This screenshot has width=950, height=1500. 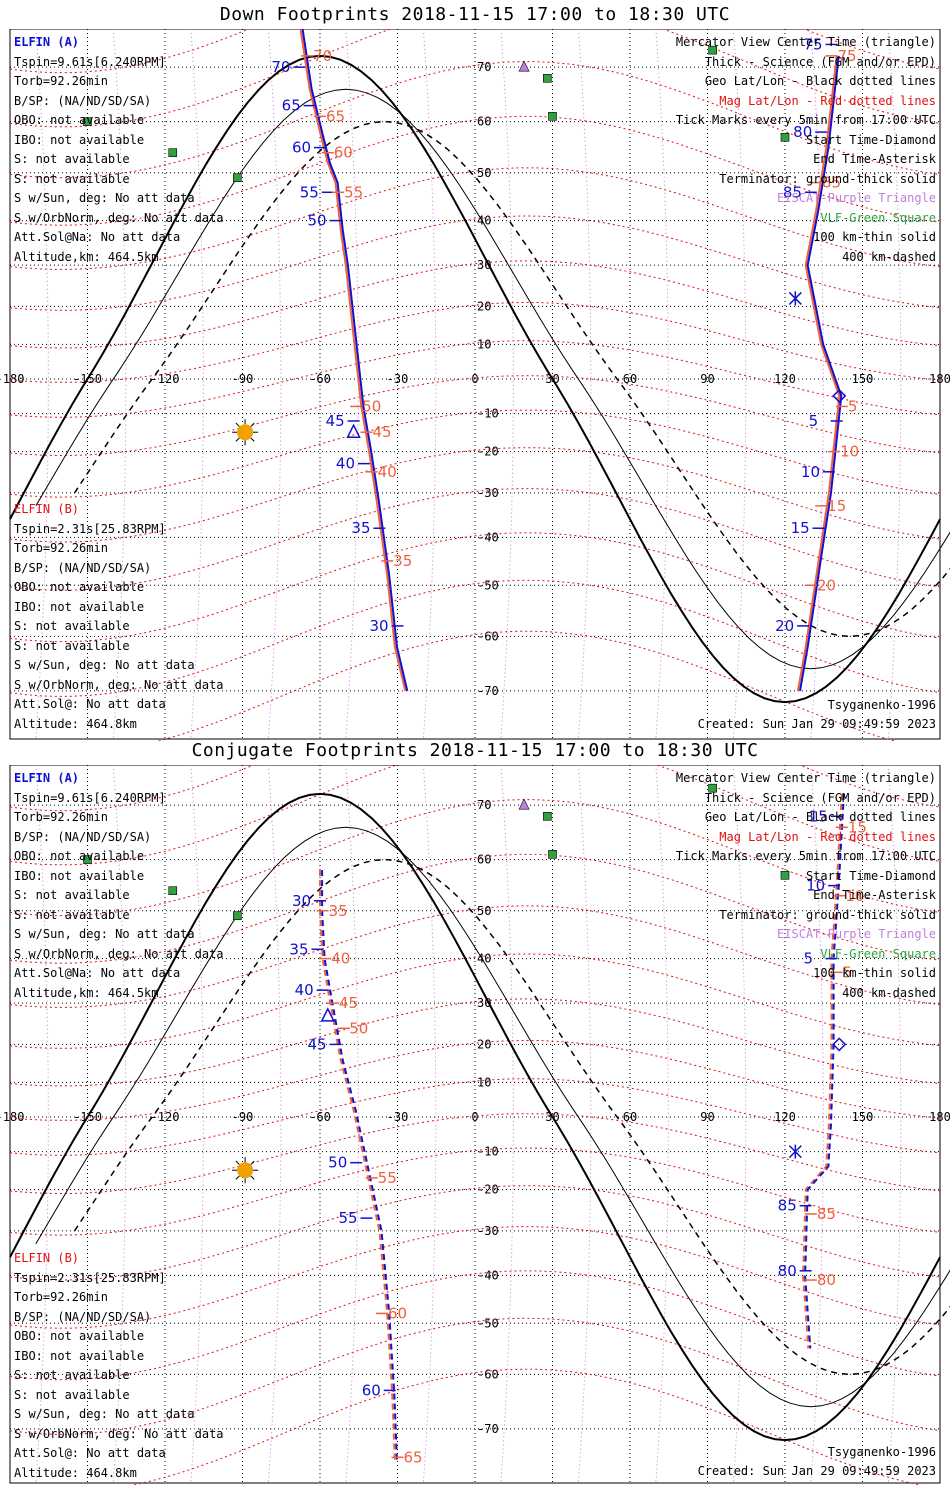 I want to click on conj-a-label-45: 45, so click(x=317, y=1044).